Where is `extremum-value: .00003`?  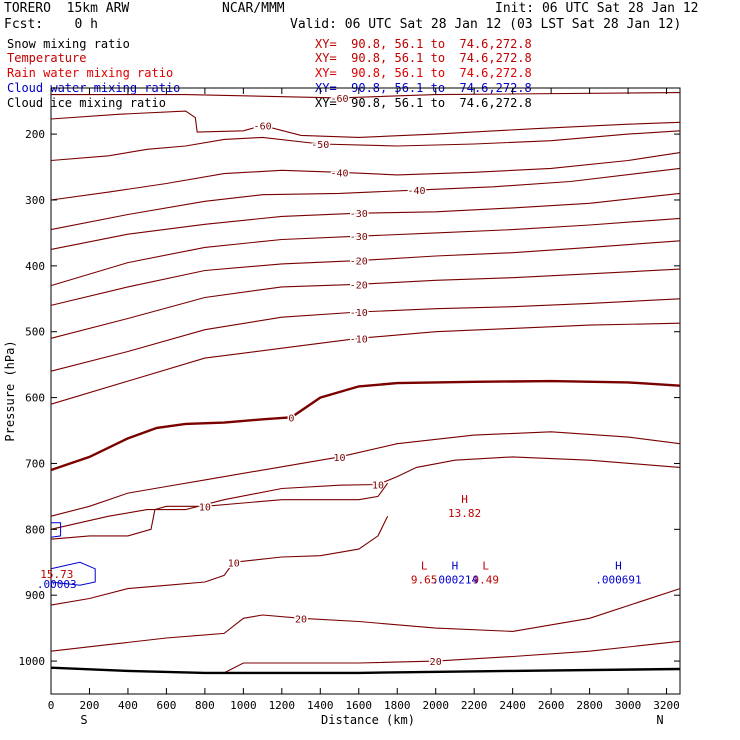
extremum-value: .00003 is located at coordinates (57, 584).